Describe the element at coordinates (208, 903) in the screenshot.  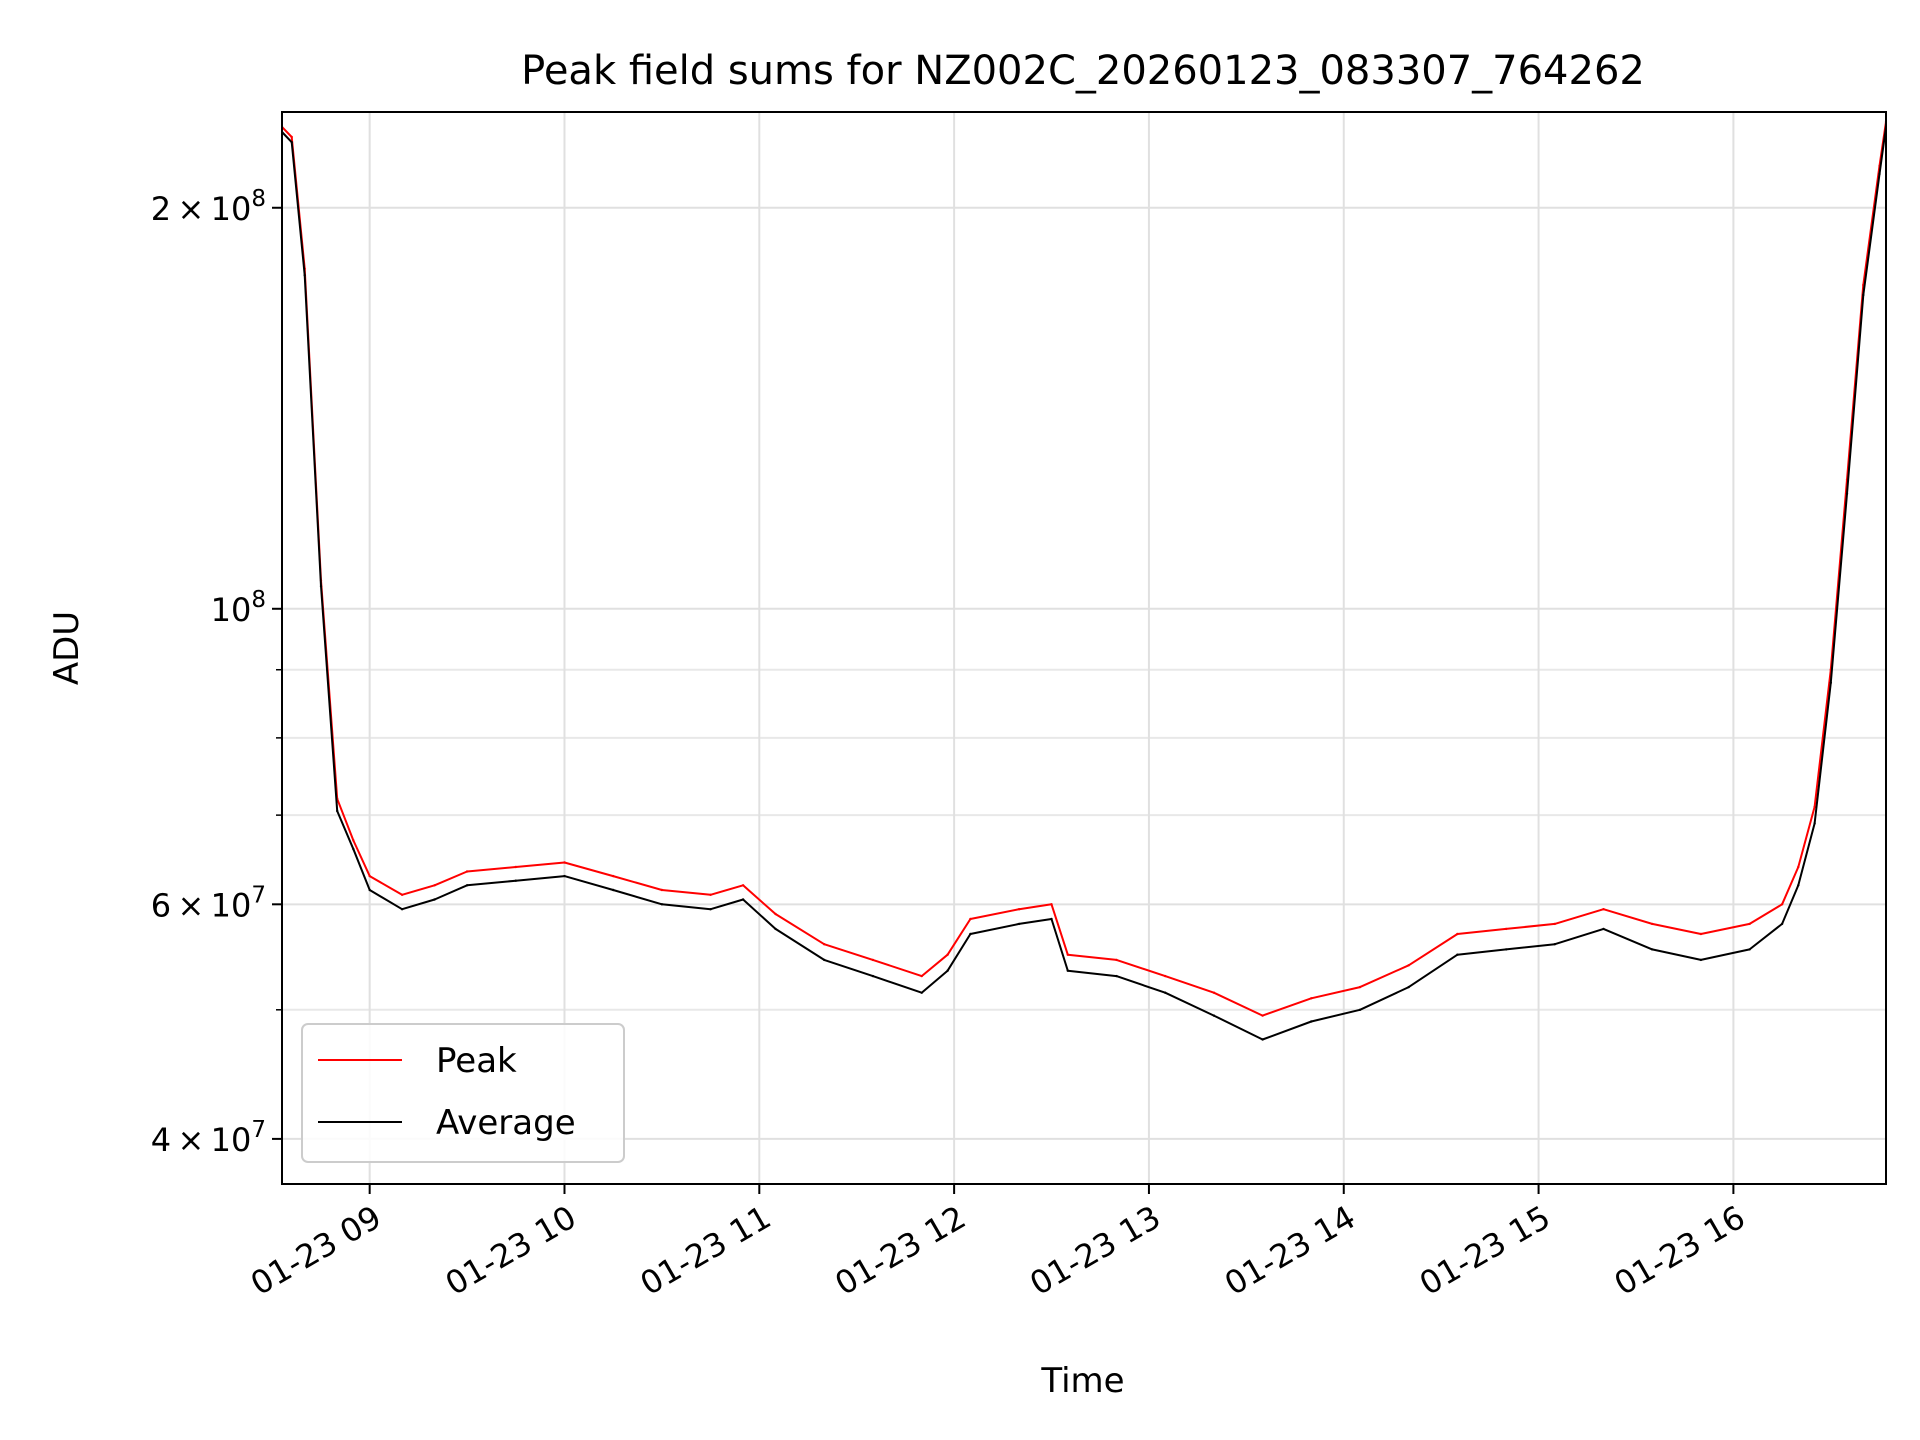
I see `y-tick-label: 6 × 107` at that location.